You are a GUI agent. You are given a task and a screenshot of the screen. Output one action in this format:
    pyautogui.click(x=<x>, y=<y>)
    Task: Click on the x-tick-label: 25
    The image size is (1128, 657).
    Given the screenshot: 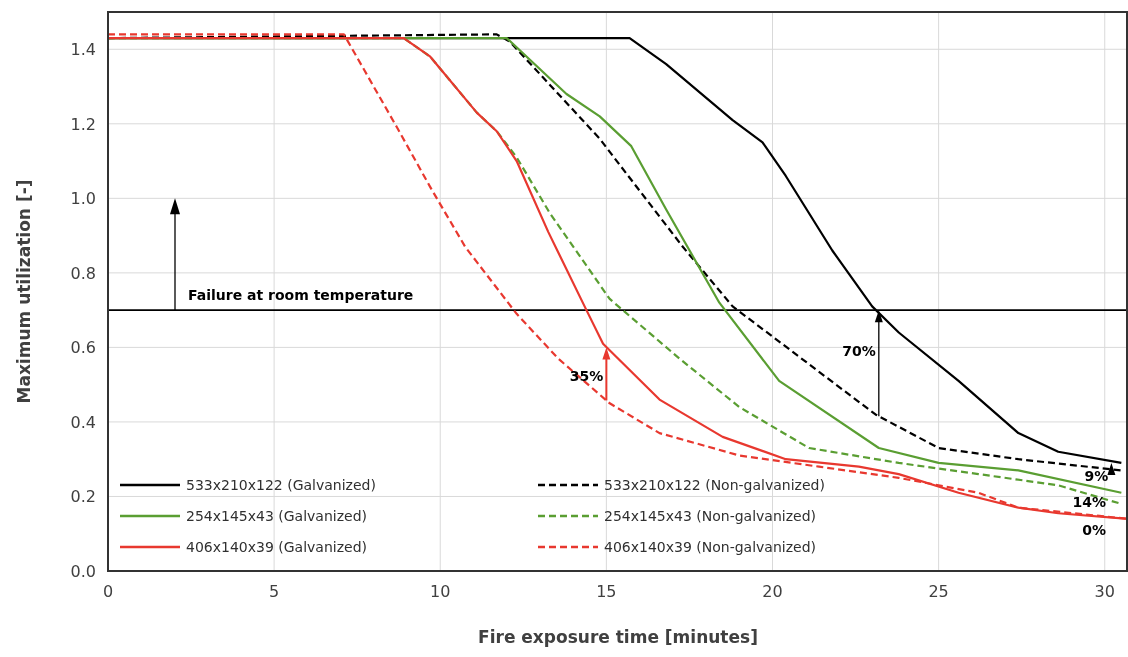 What is the action you would take?
    pyautogui.click(x=938, y=591)
    